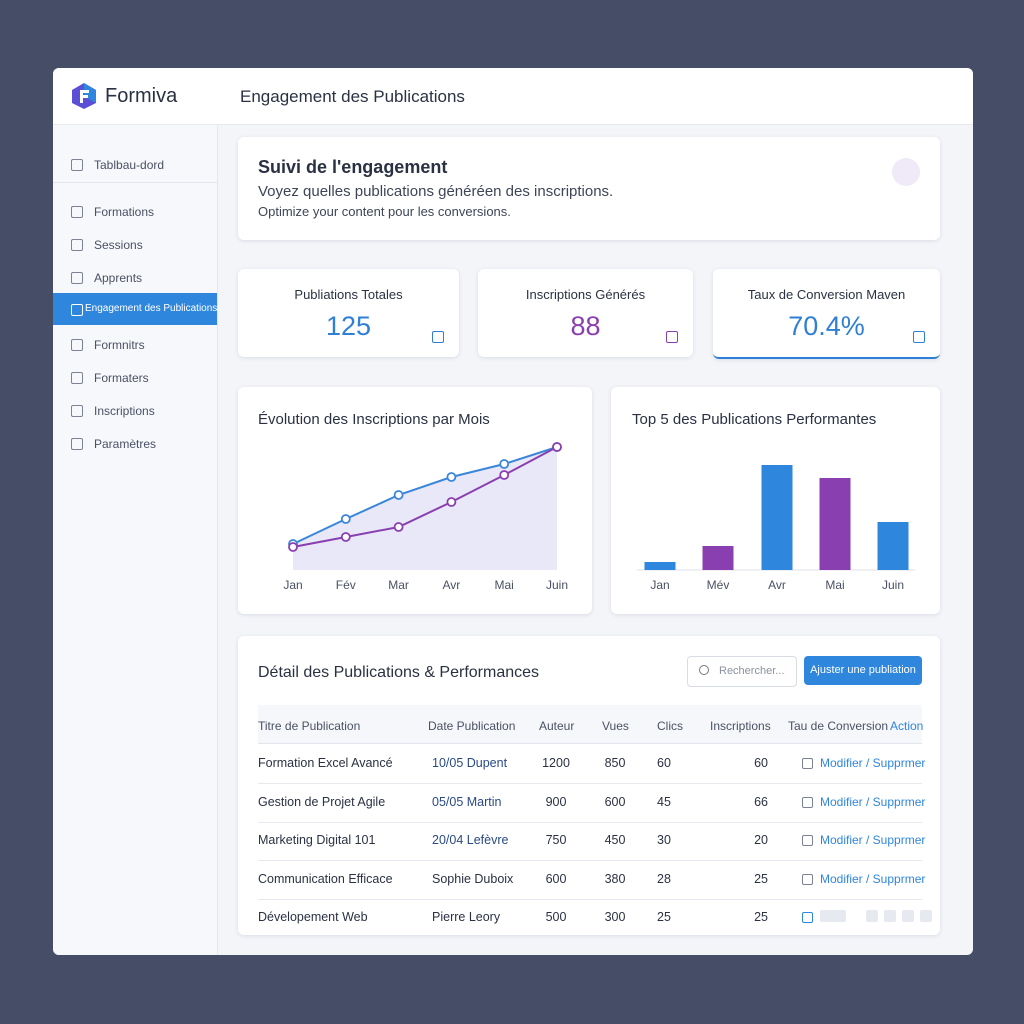 This screenshot has width=1024, height=1024. I want to click on kpi-label: Inscriptions Générés, so click(585, 294).